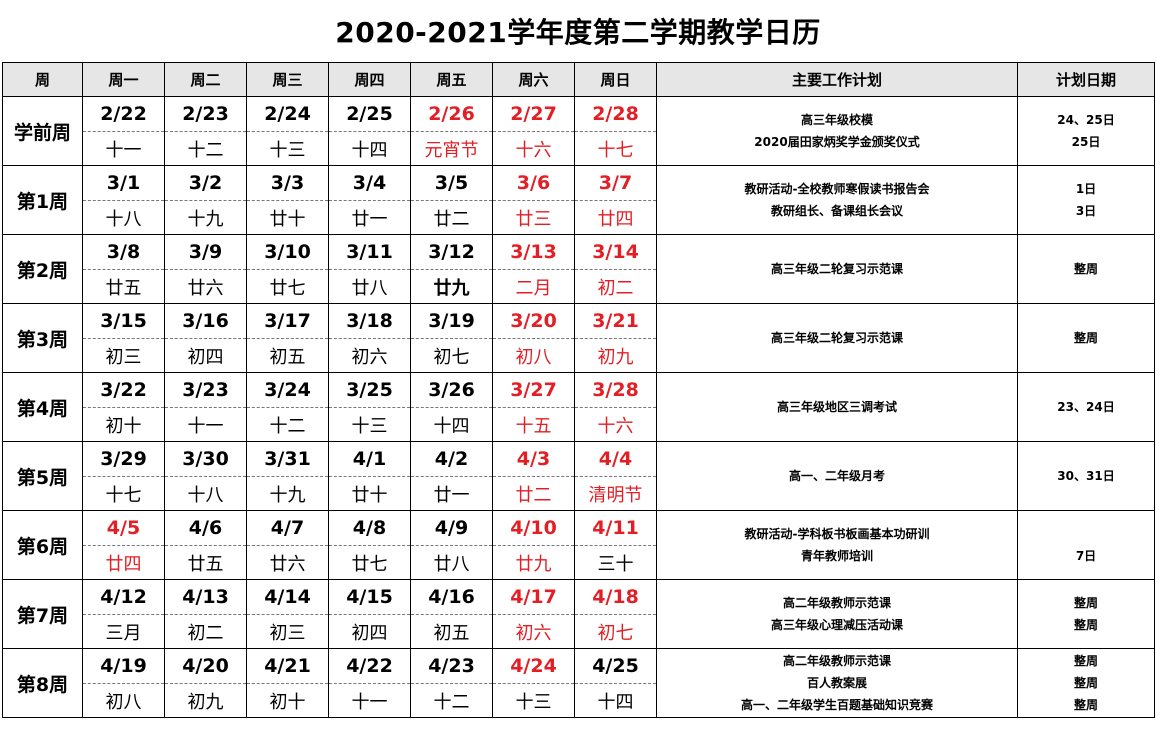  What do you see at coordinates (533, 114) in the screenshot?
I see `date-cell: 2/27` at bounding box center [533, 114].